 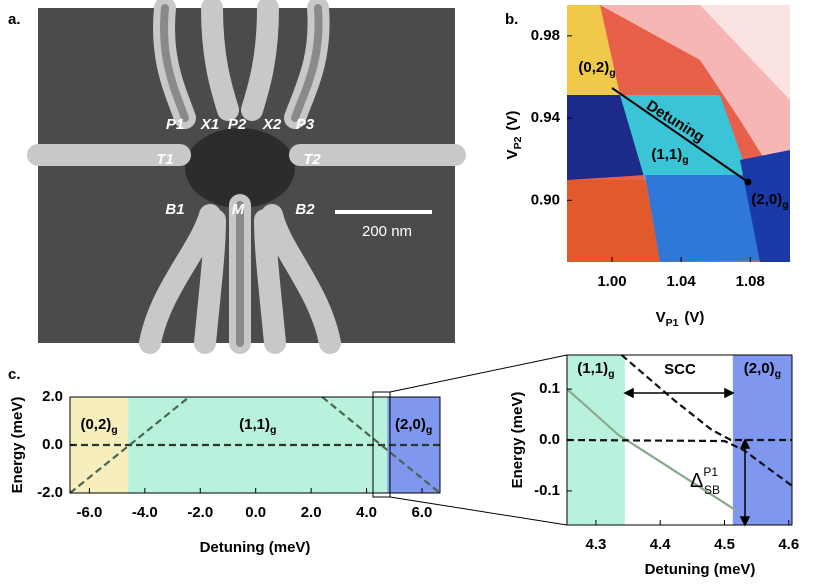 I want to click on gate-label: P1, so click(x=175, y=124).